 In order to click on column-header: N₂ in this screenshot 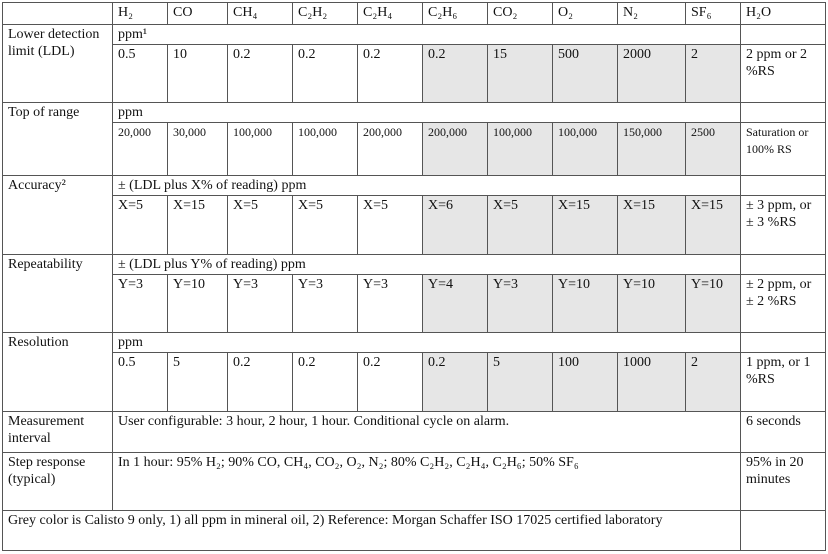, I will do `click(651, 13)`.